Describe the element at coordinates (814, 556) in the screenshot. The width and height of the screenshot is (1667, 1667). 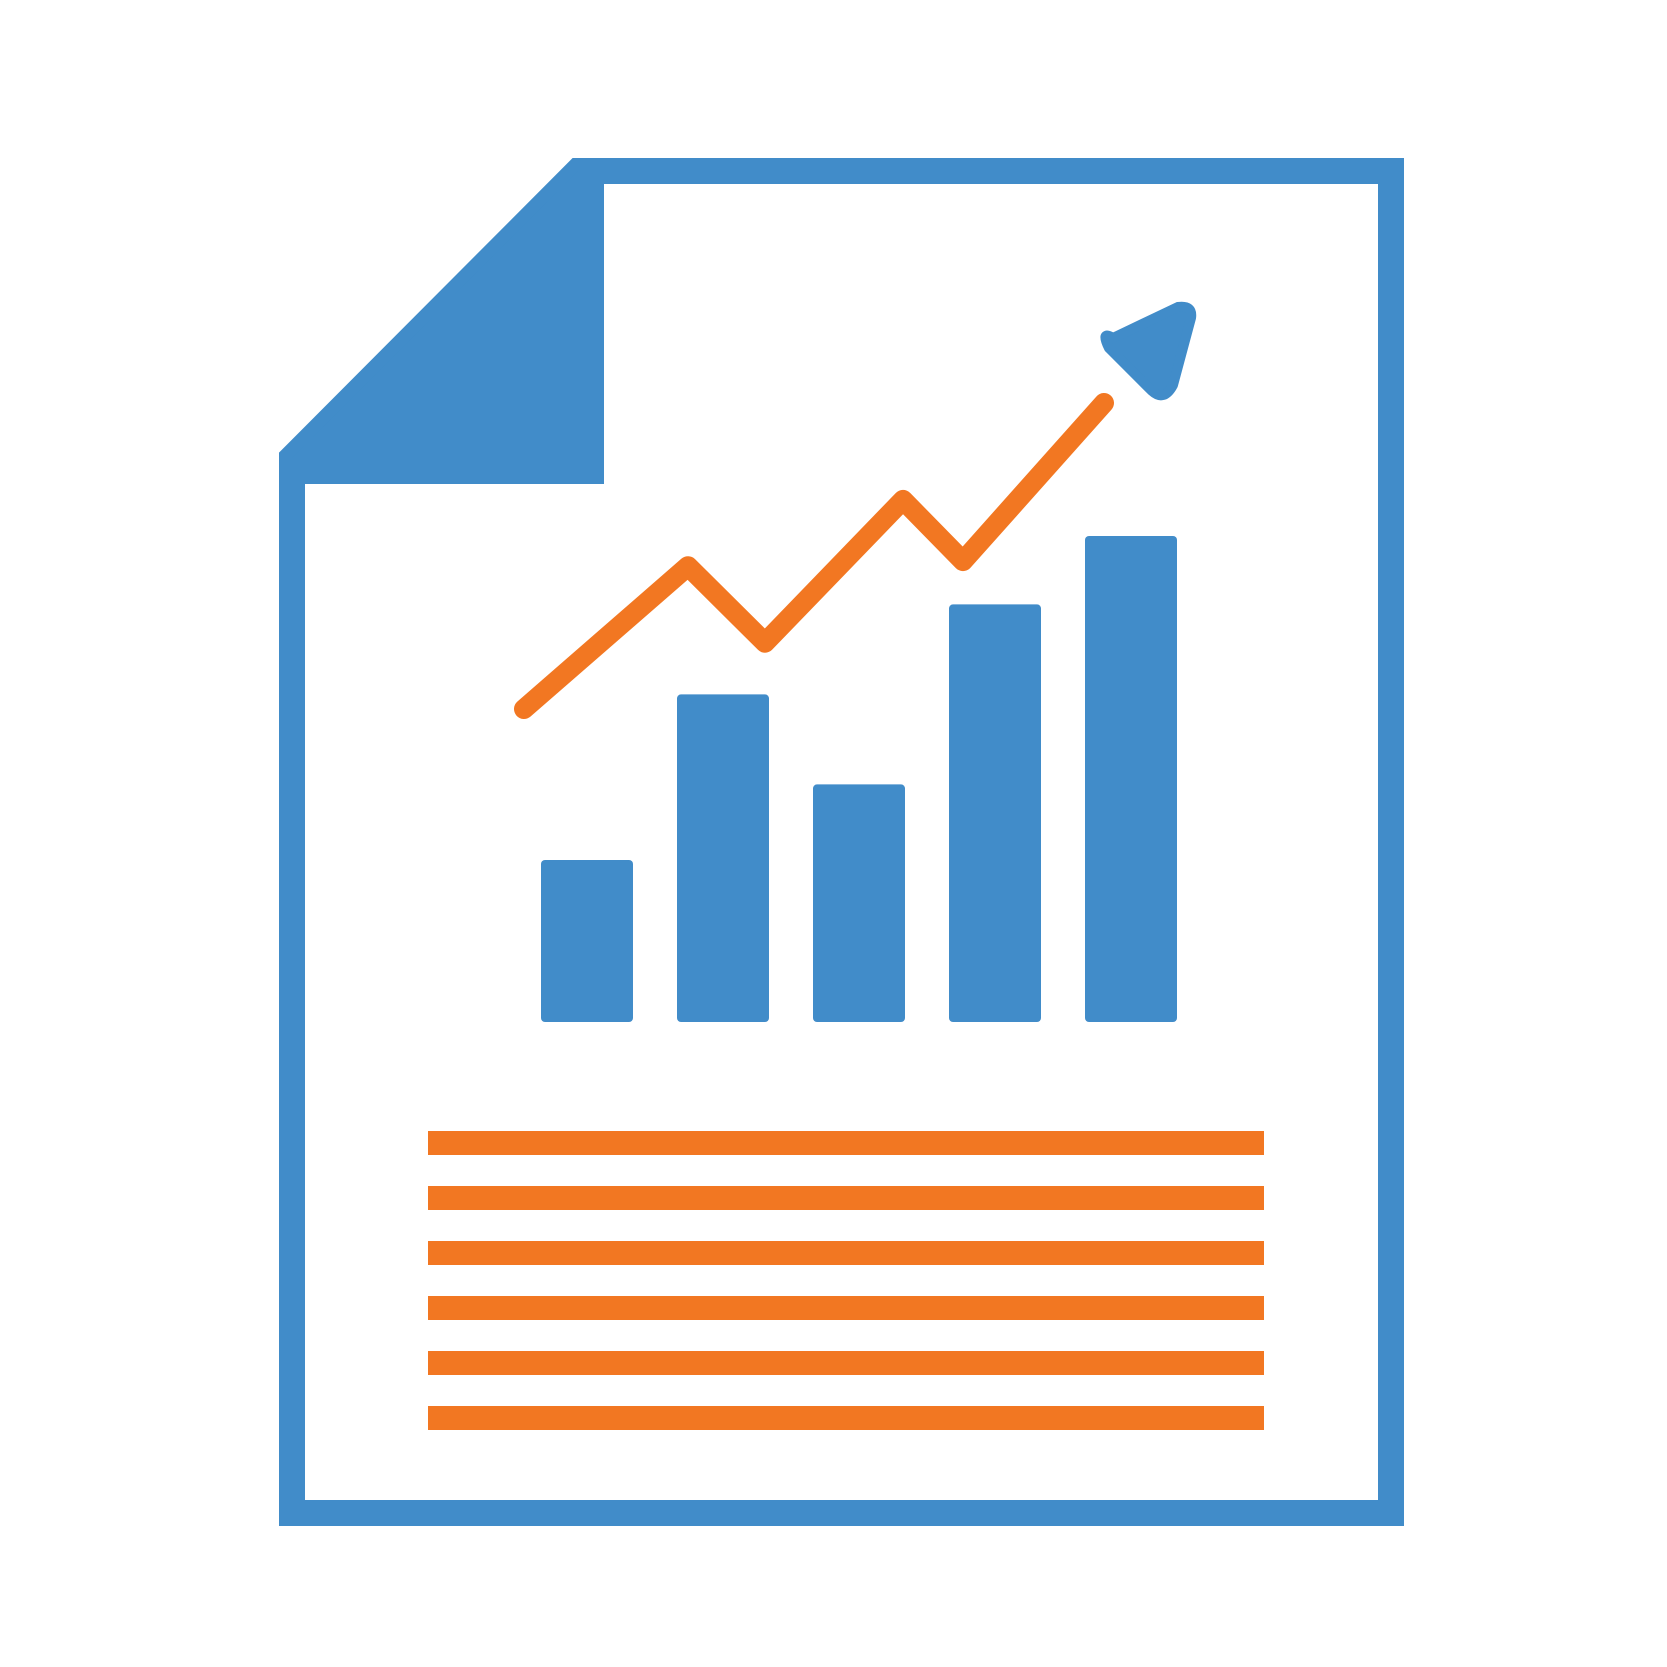
I see `trend-line` at that location.